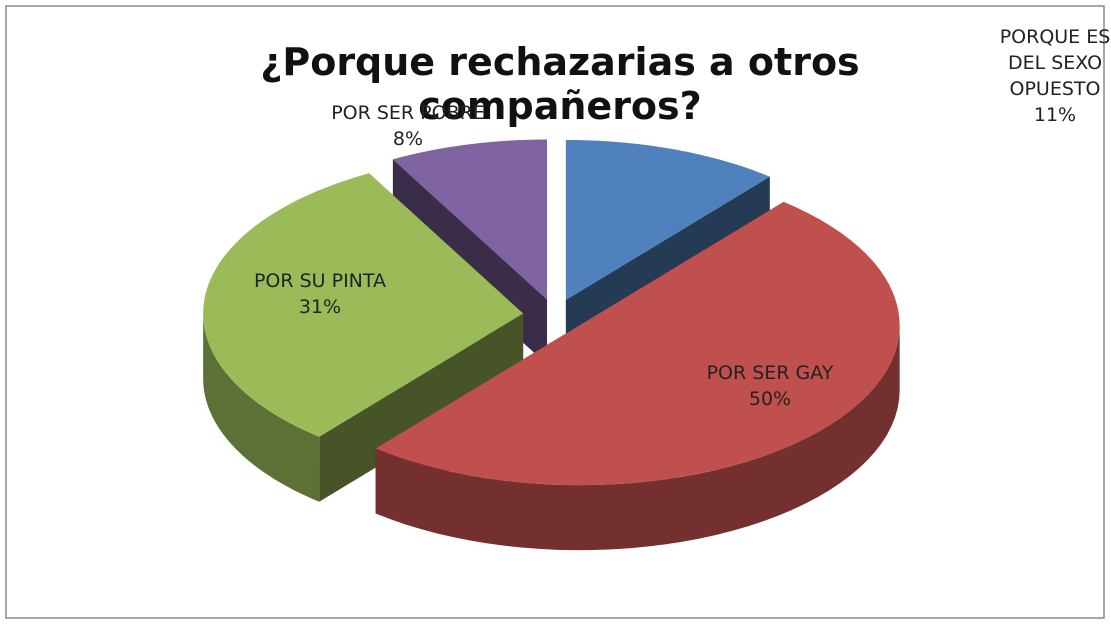 Image resolution: width=1111 pixels, height=624 pixels. I want to click on data-label: PORQUE ES DEL SEXO OPUESTO 11%, so click(1050, 76).